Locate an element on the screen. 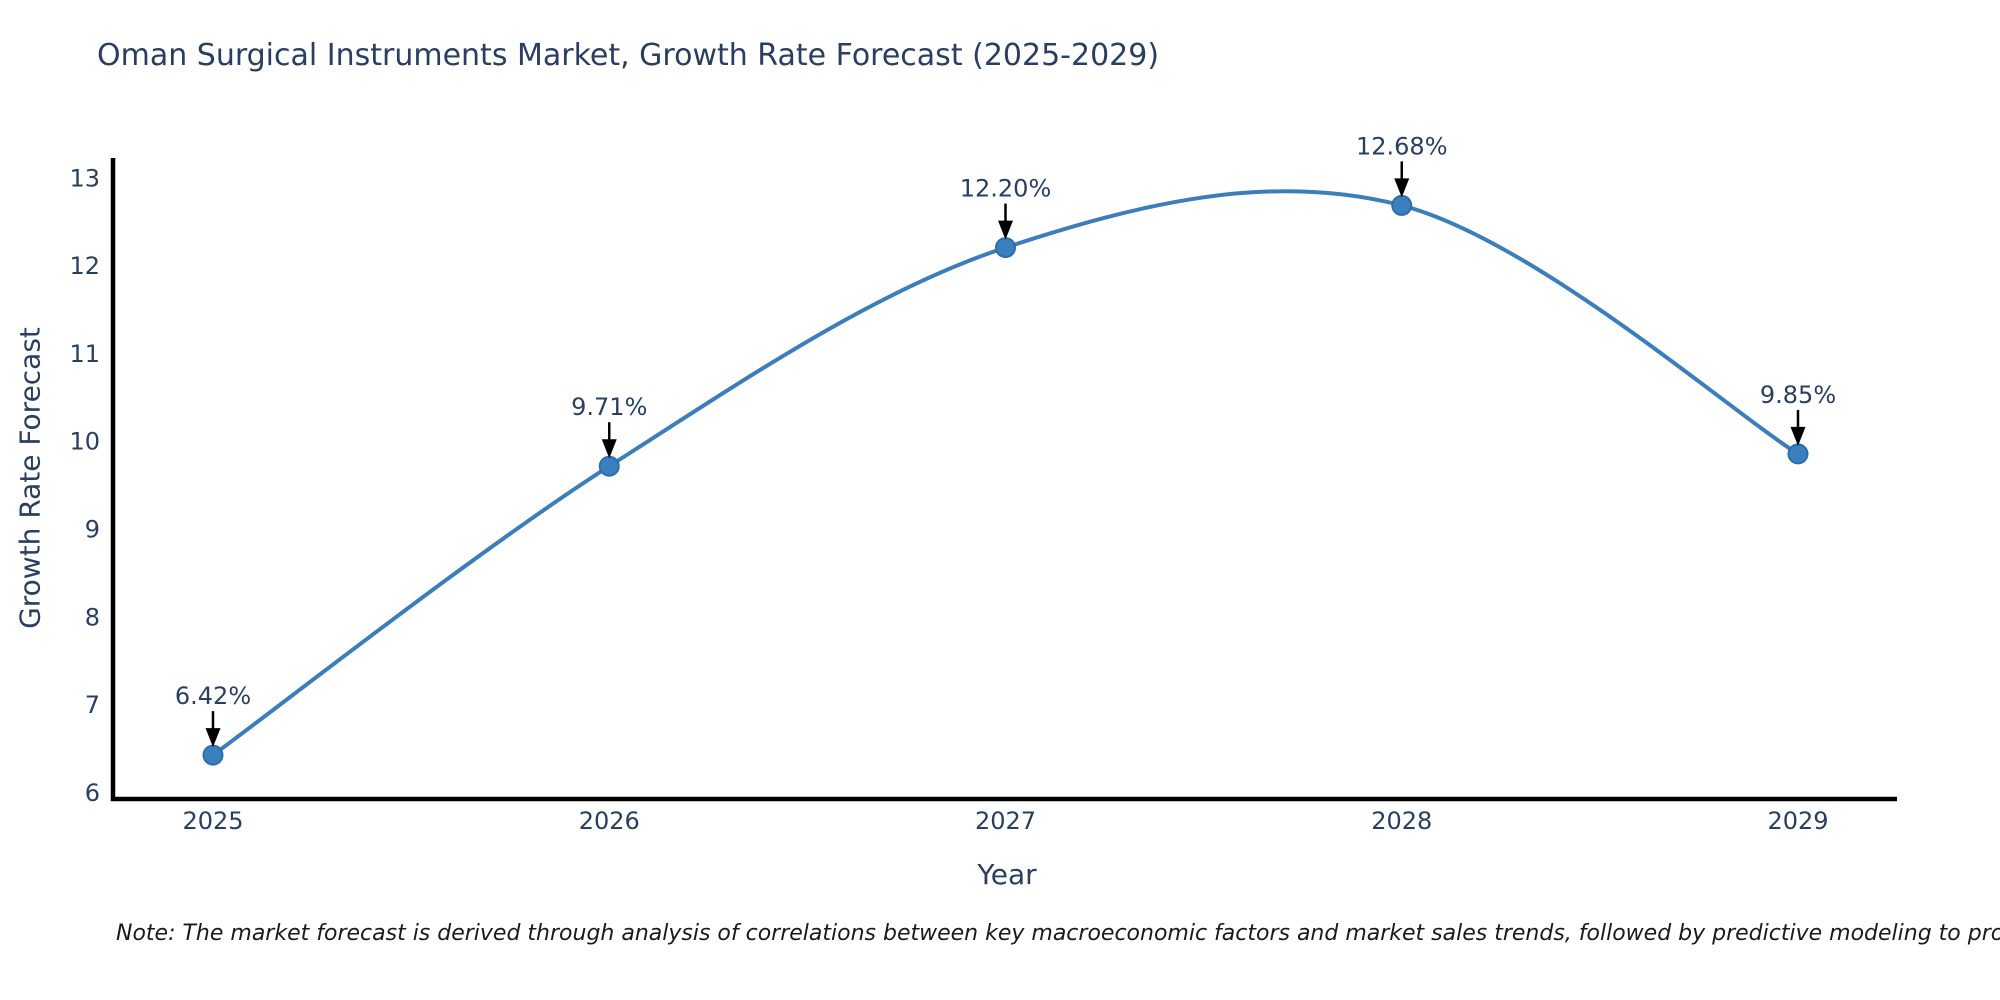  data-point-label: 9.71% is located at coordinates (609, 407).